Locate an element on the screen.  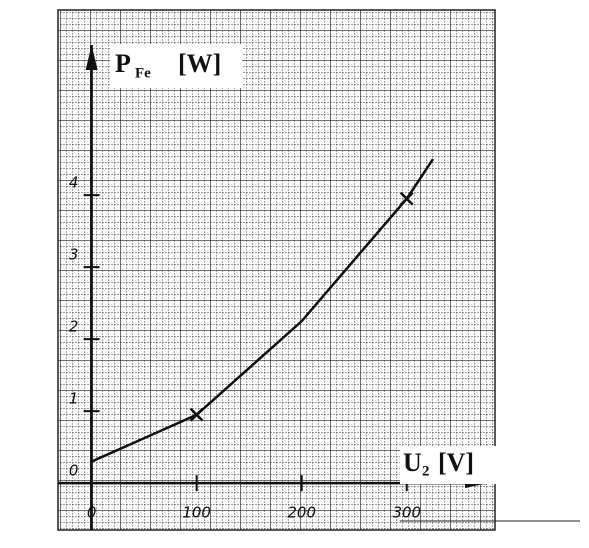
x-label-unit: [V] is located at coordinates (456, 462).